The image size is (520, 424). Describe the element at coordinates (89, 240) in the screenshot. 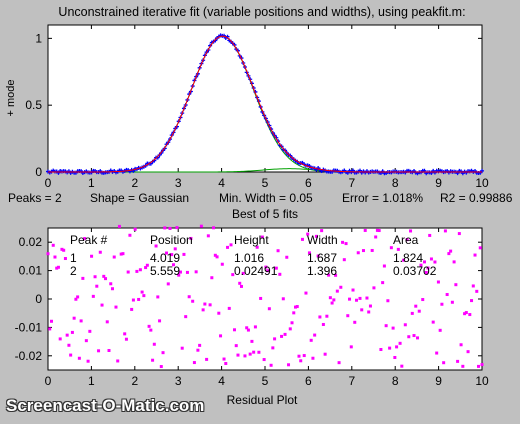

I see `table-header-peak: Peak #` at that location.